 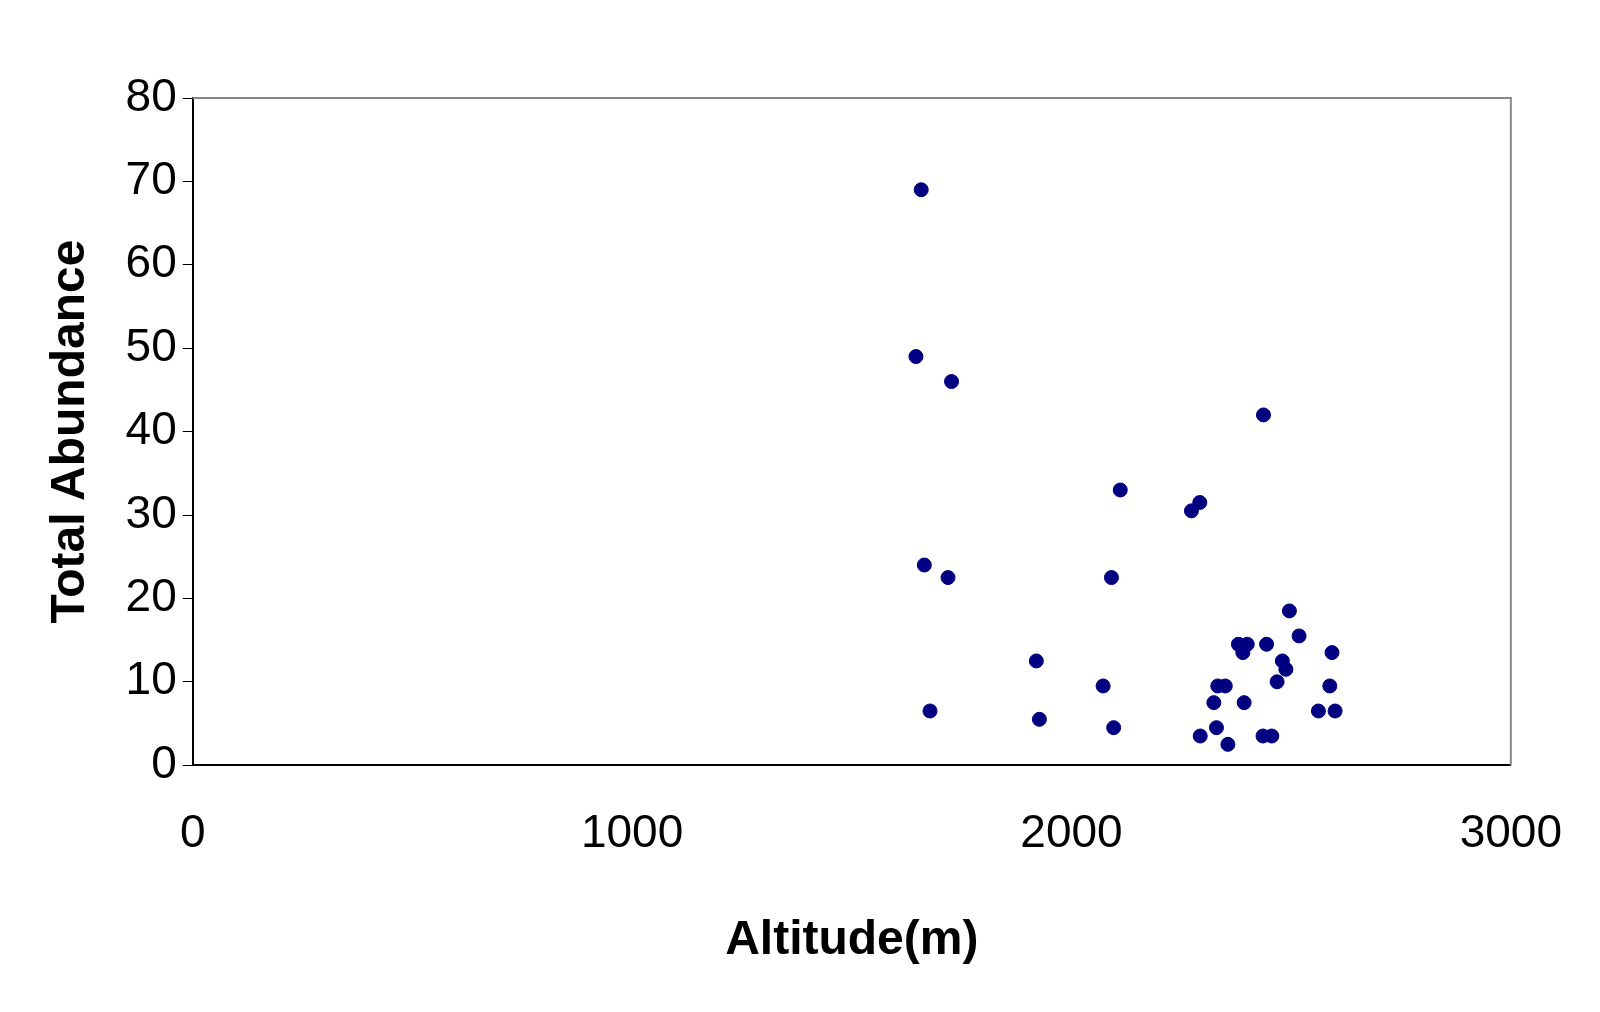 What do you see at coordinates (151, 678) in the screenshot?
I see `y-tick-label: 10` at bounding box center [151, 678].